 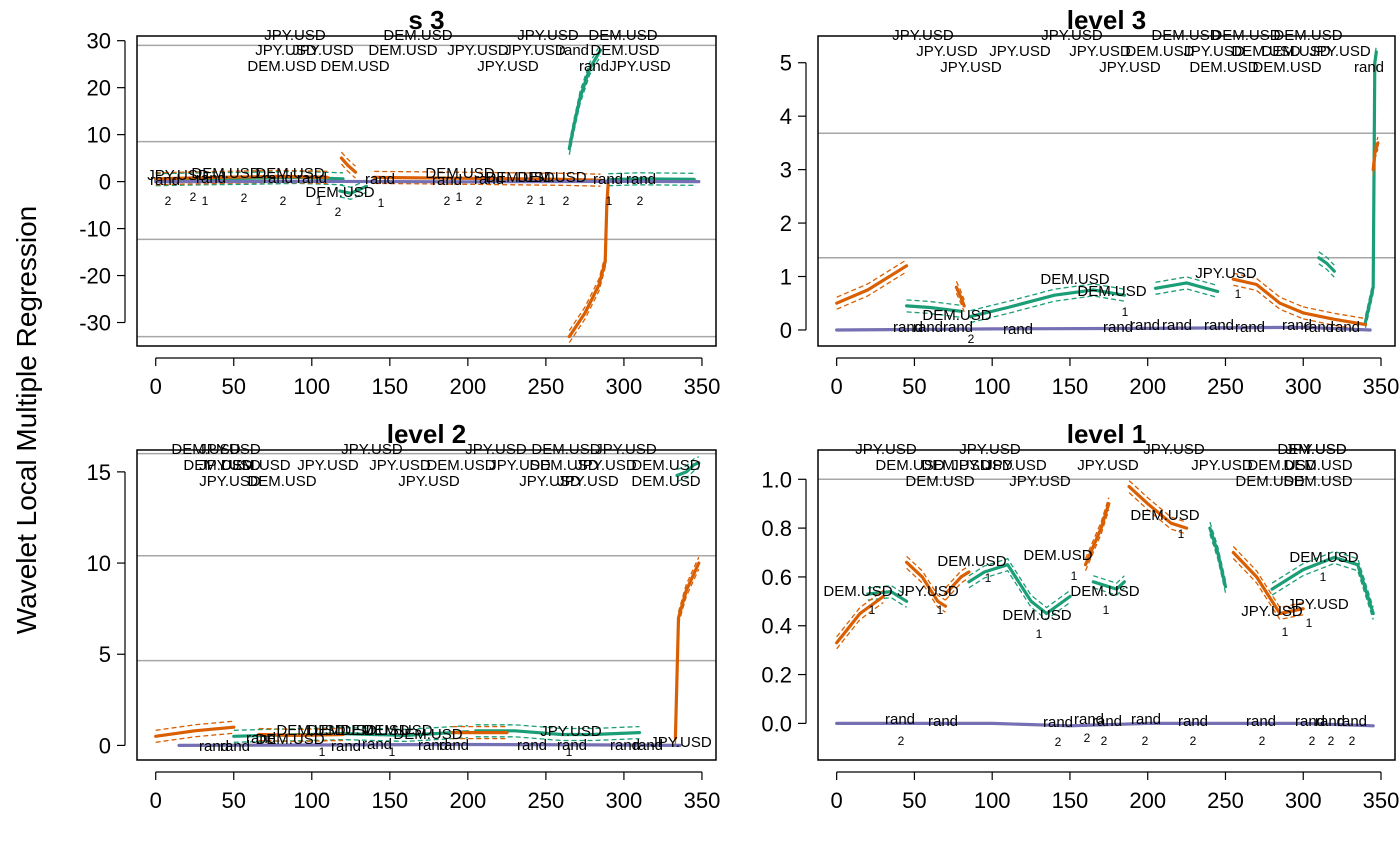 What do you see at coordinates (624, 800) in the screenshot?
I see `x-tick-label: 300` at bounding box center [624, 800].